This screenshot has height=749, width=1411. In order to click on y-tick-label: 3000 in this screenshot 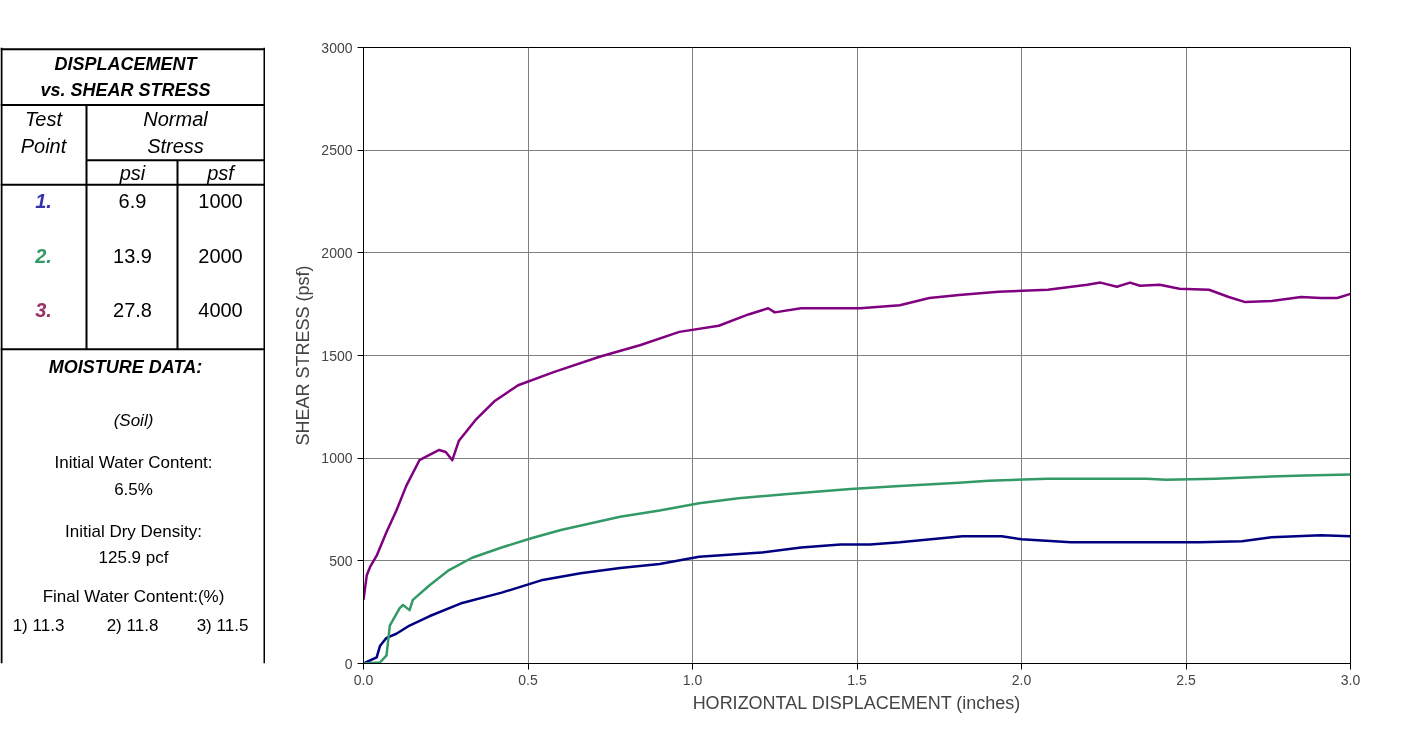, I will do `click(337, 47)`.